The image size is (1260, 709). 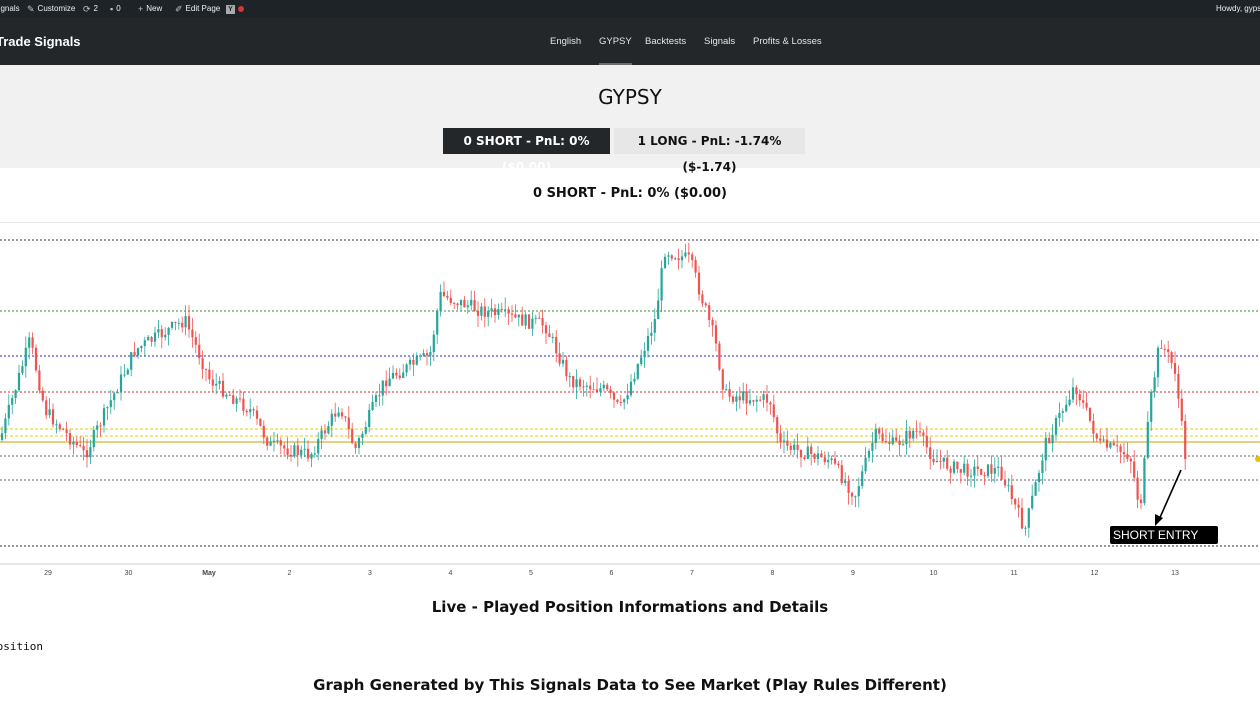 What do you see at coordinates (141, 9) in the screenshot?
I see `plus-icon: +` at bounding box center [141, 9].